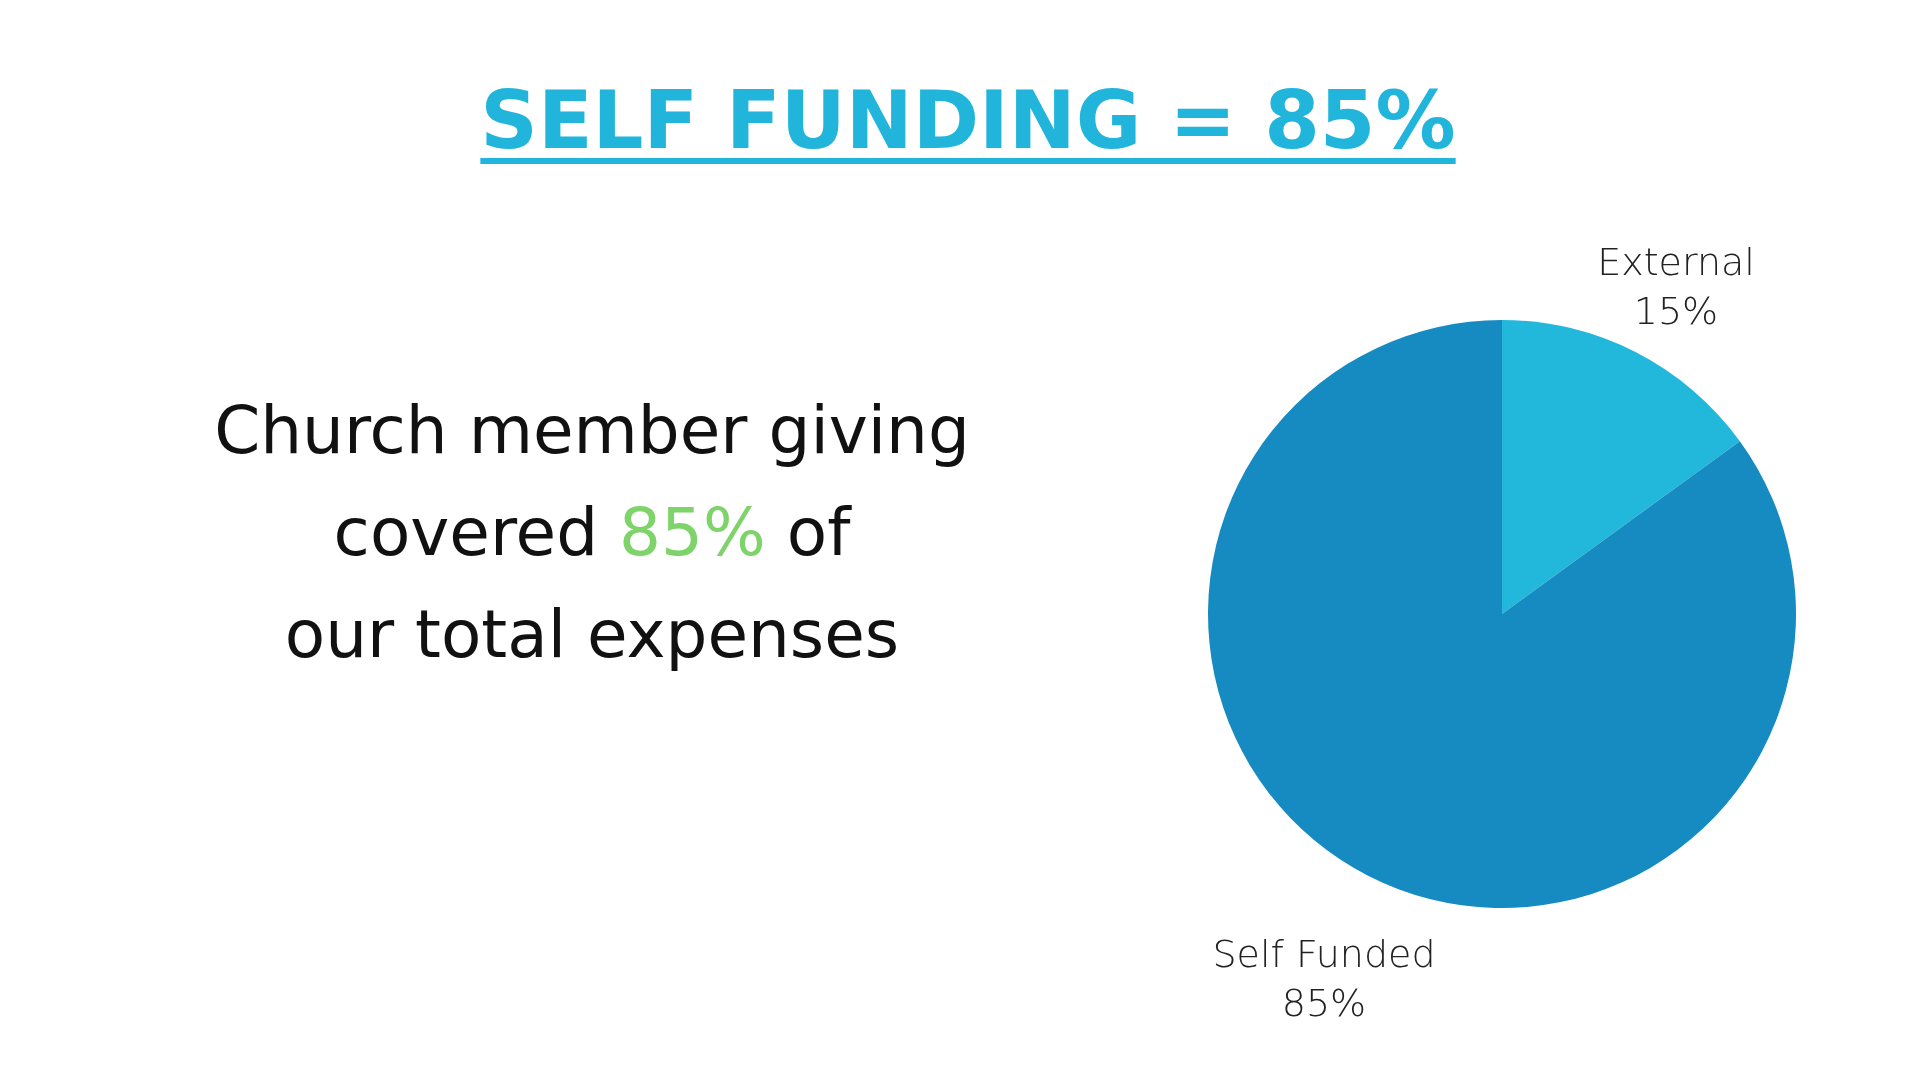 This screenshot has width=1920, height=1080. What do you see at coordinates (1324, 954) in the screenshot?
I see `slice-label: Self Funded` at bounding box center [1324, 954].